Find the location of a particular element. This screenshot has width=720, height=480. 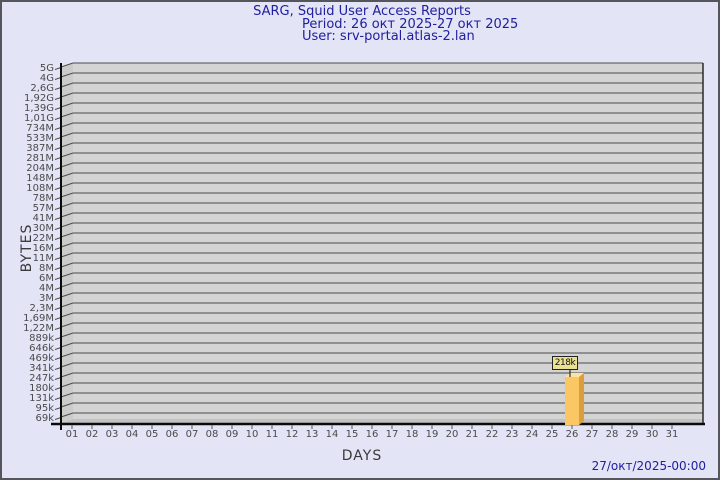

bar is located at coordinates (572, 401).